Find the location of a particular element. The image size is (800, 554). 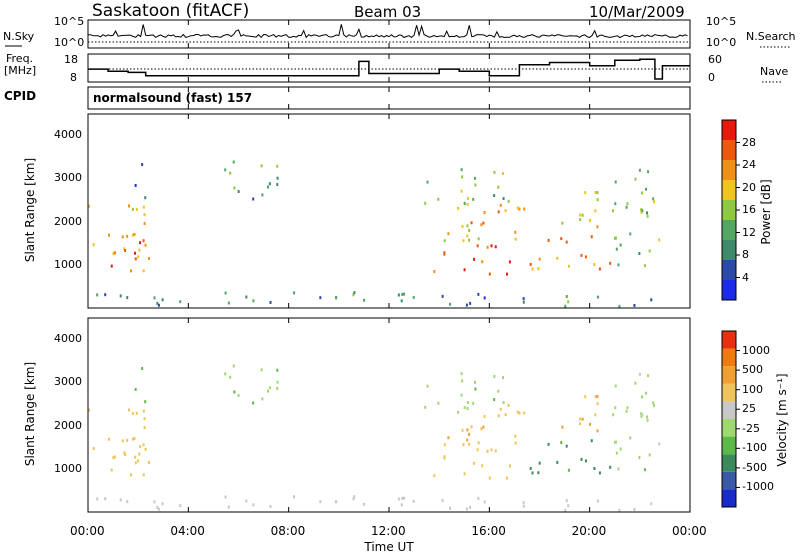

radar-title: Saskatoon (fitACF) is located at coordinates (171, 11).